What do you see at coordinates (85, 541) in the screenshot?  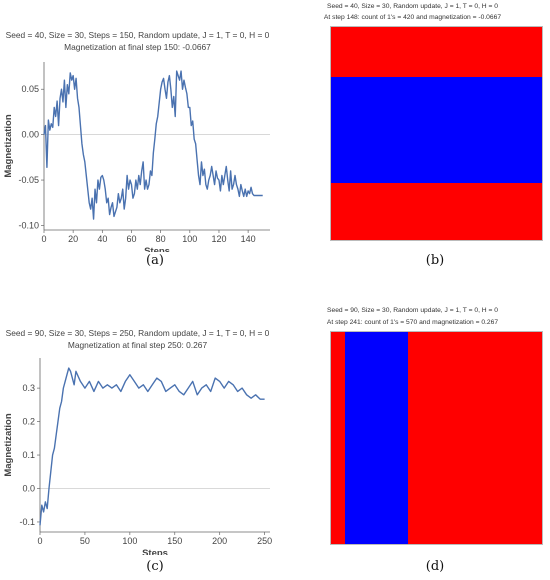 I see `x-tick-label: 50` at bounding box center [85, 541].